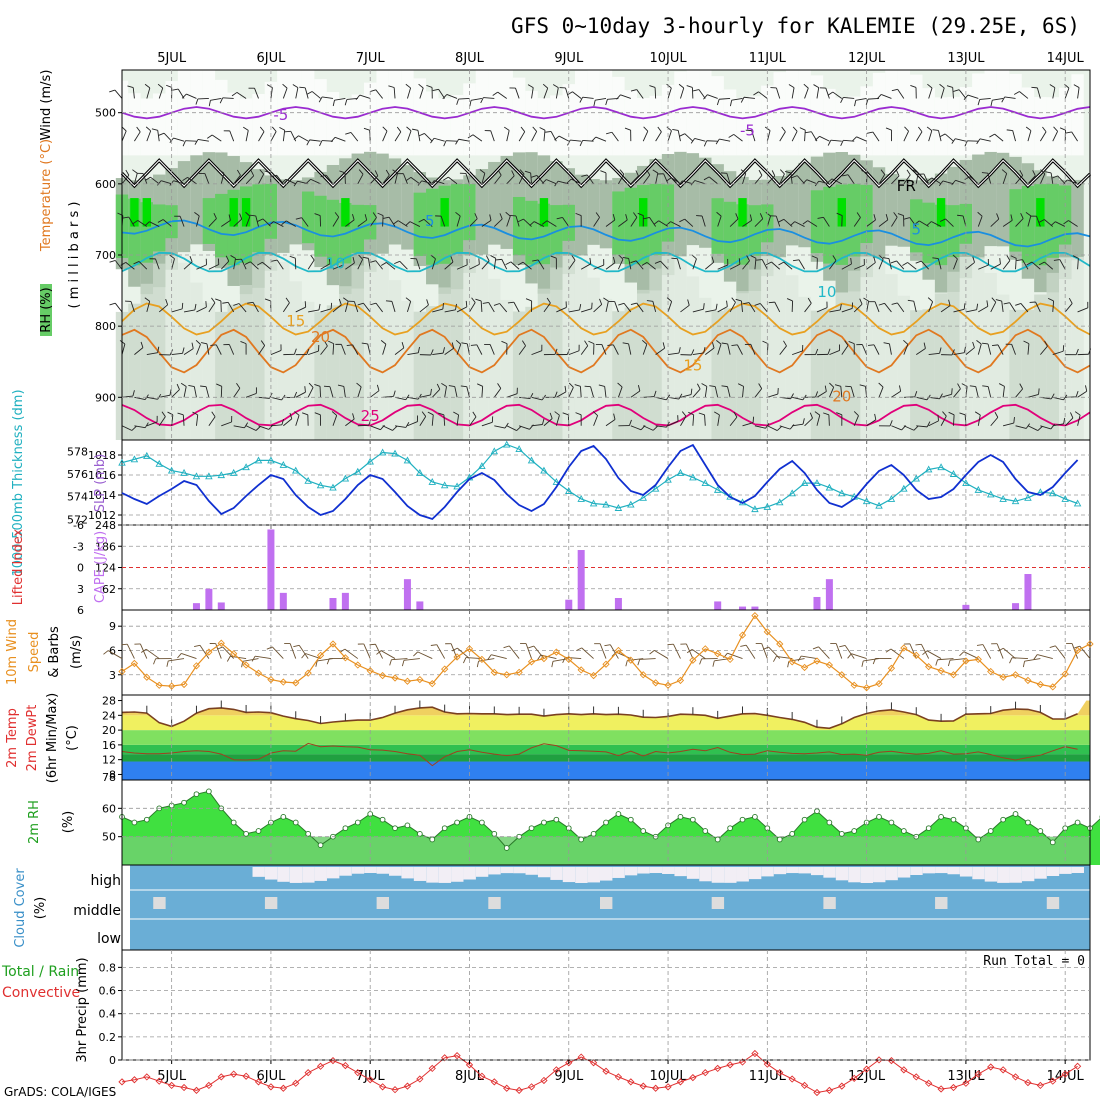 The width and height of the screenshot is (1100, 1100). Describe the element at coordinates (600, 482) in the screenshot. I see `slp-line` at that location.